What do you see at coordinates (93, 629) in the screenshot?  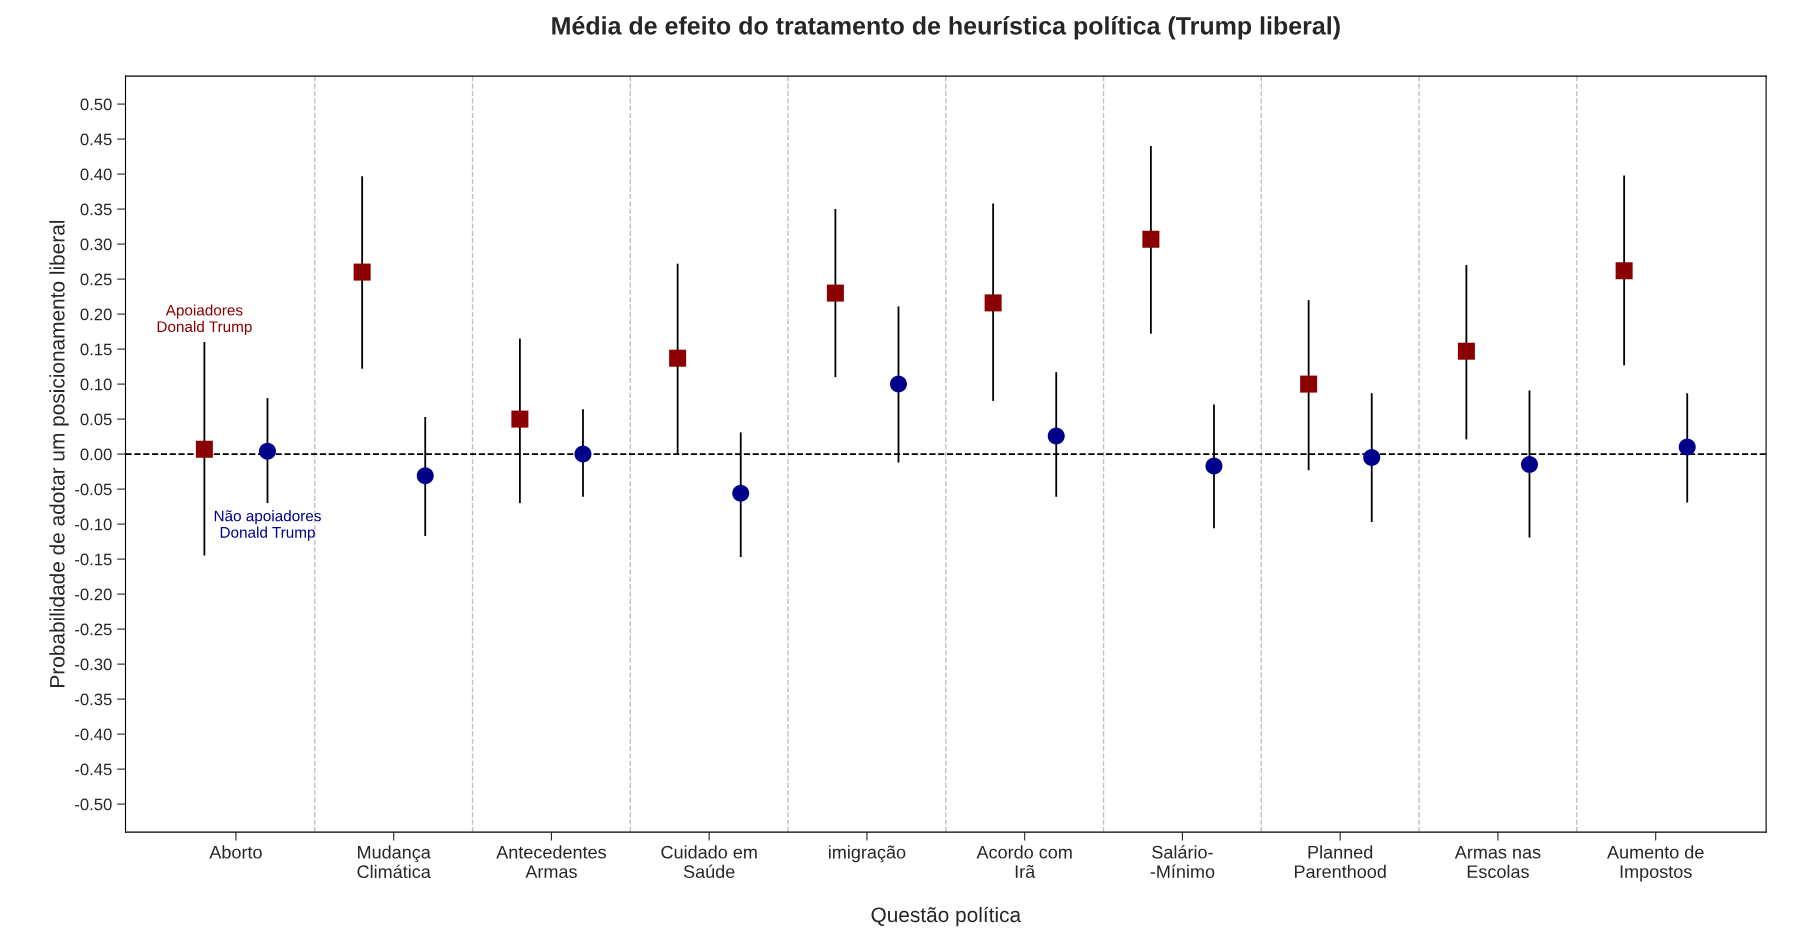 I see `y-tick-label: -0.25` at bounding box center [93, 629].